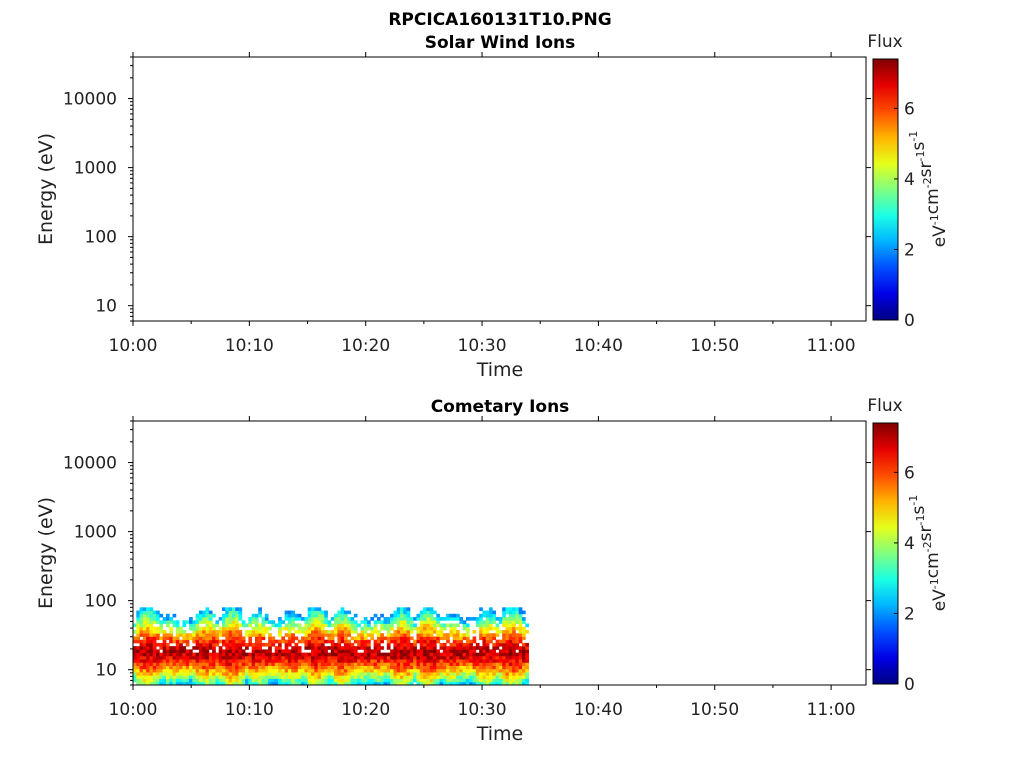 The image size is (1024, 768). I want to click on unit-base: sr, so click(926, 169).